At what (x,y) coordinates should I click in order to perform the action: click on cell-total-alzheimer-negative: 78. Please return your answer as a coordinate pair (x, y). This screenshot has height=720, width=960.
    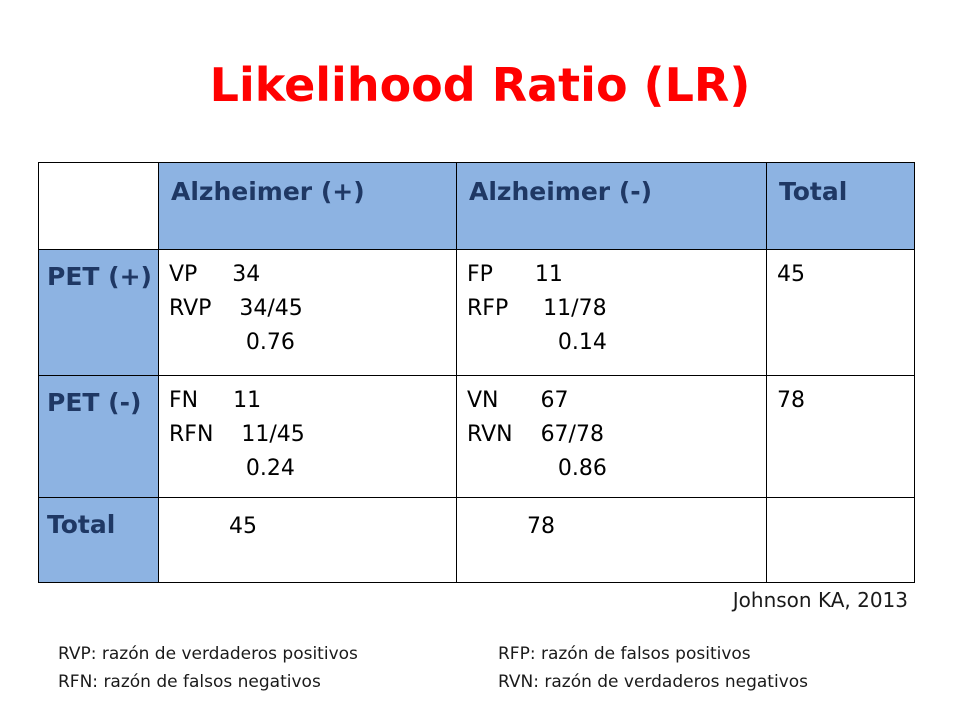
    Looking at the image, I should click on (611, 540).